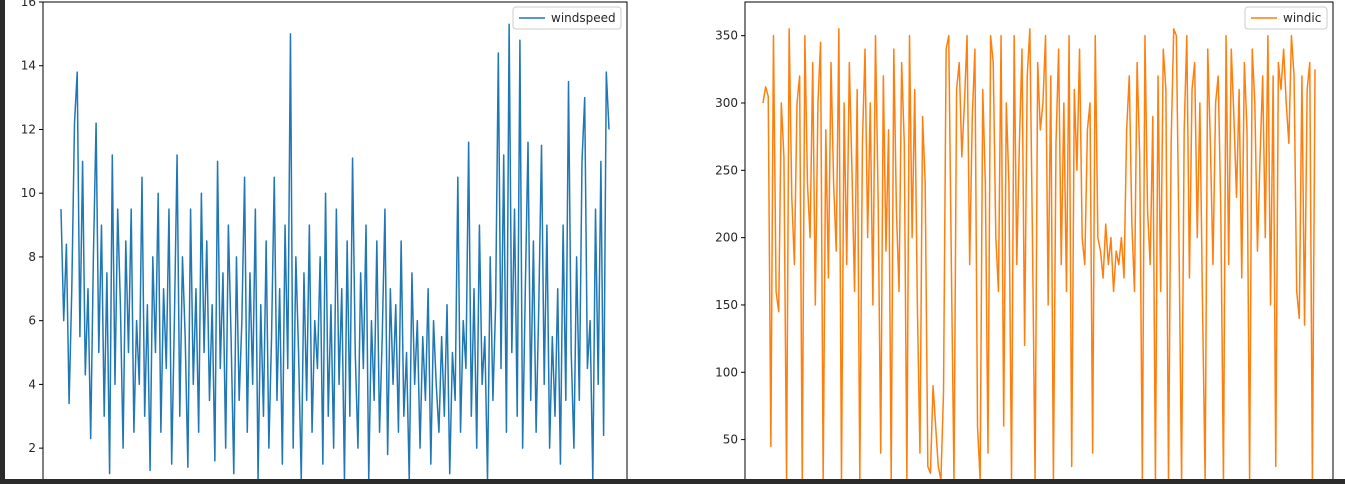 This screenshot has width=1345, height=484. Describe the element at coordinates (28, 66) in the screenshot. I see `y-tick-label: 14` at that location.